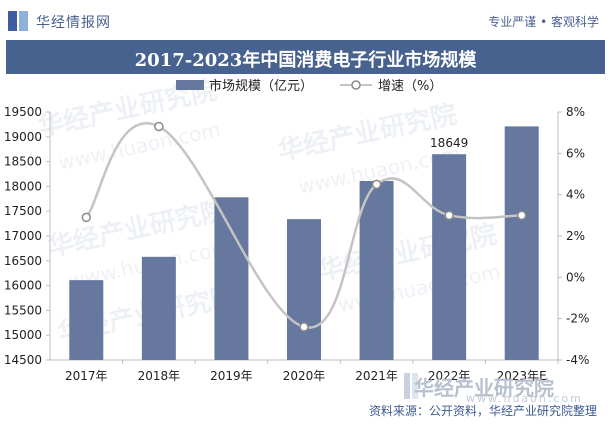  I want to click on y-right-tick-label: -4%, so click(577, 360).